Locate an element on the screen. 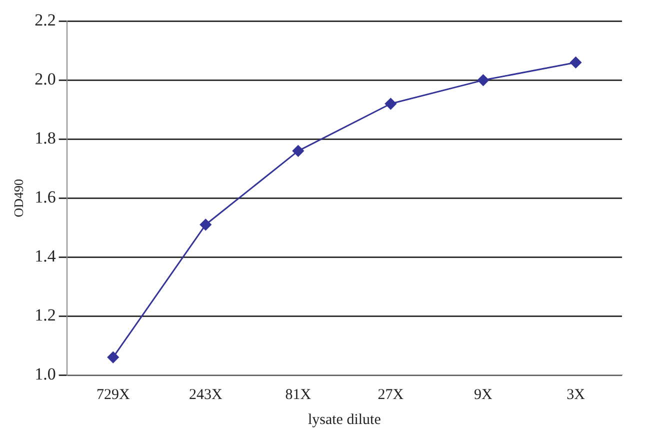 Image resolution: width=650 pixels, height=441 pixels. x-axis-title: lysate dilute is located at coordinates (345, 420).